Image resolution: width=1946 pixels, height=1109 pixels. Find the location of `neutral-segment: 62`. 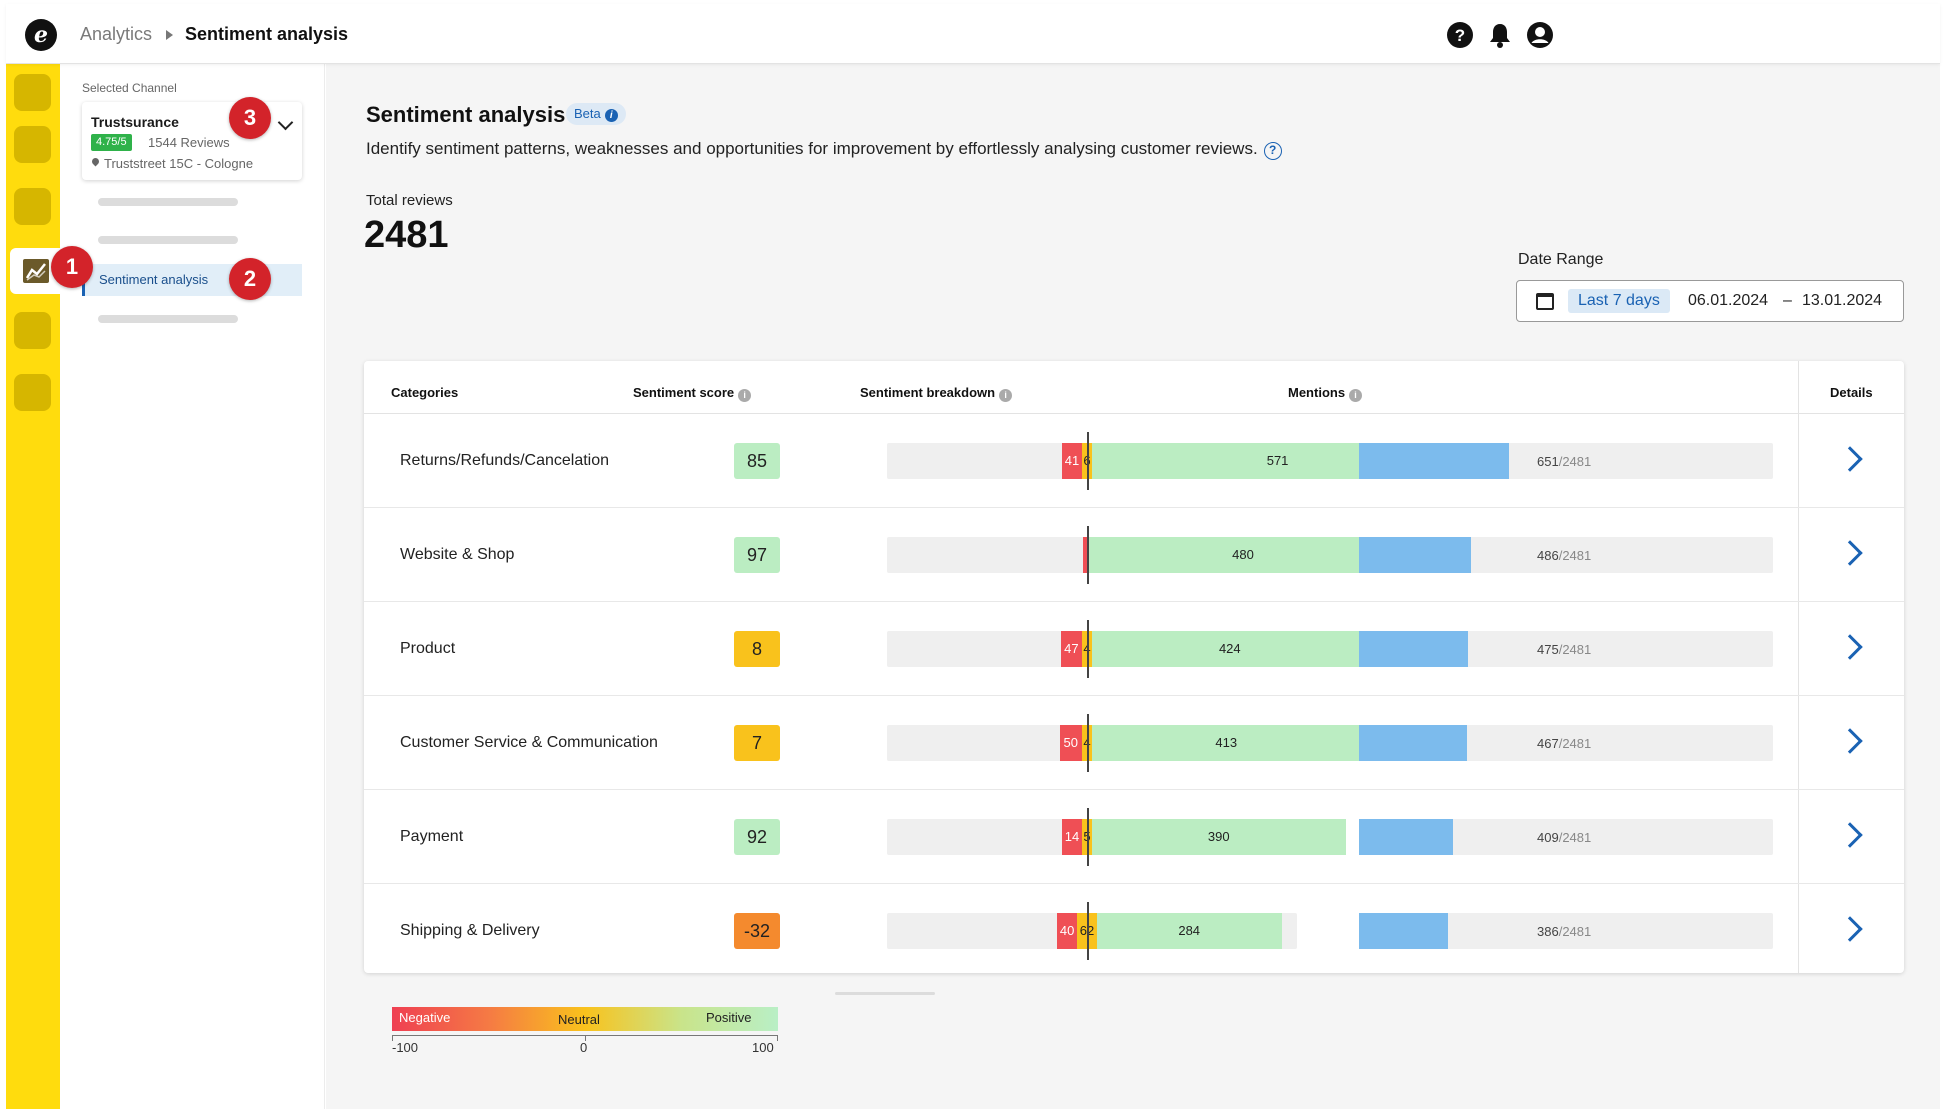

neutral-segment: 62 is located at coordinates (1087, 931).